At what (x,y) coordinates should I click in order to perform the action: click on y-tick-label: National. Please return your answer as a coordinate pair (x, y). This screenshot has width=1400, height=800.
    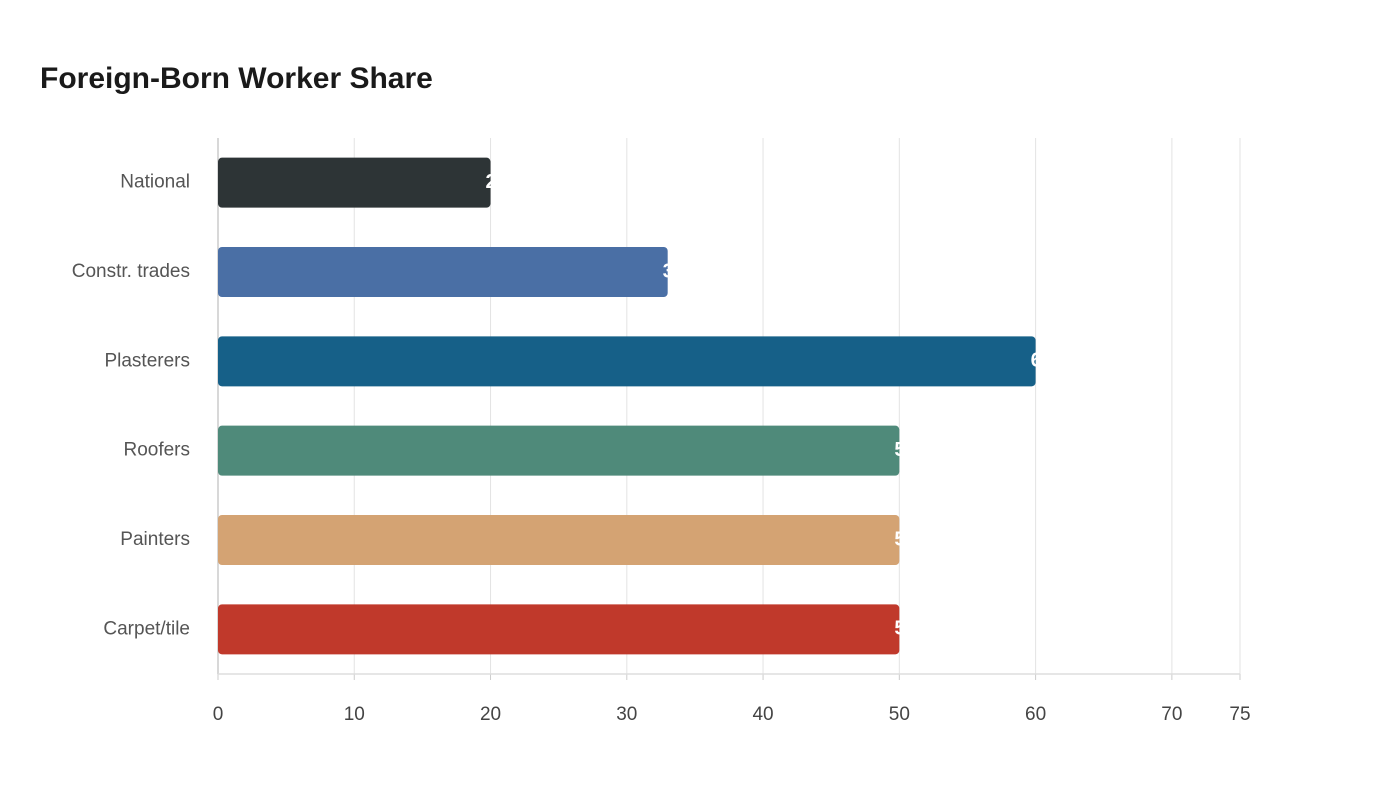
    Looking at the image, I should click on (155, 182).